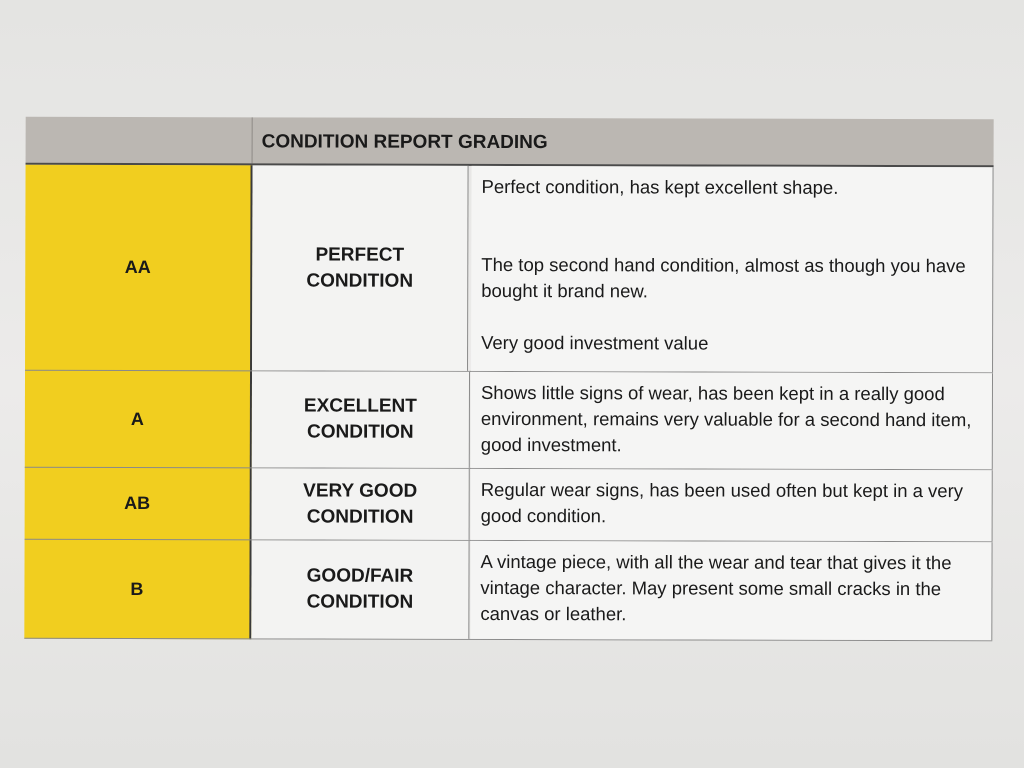 Image resolution: width=1024 pixels, height=768 pixels. Describe the element at coordinates (360, 589) in the screenshot. I see `condition-cell: GOOD/FAIR CONDITION` at that location.